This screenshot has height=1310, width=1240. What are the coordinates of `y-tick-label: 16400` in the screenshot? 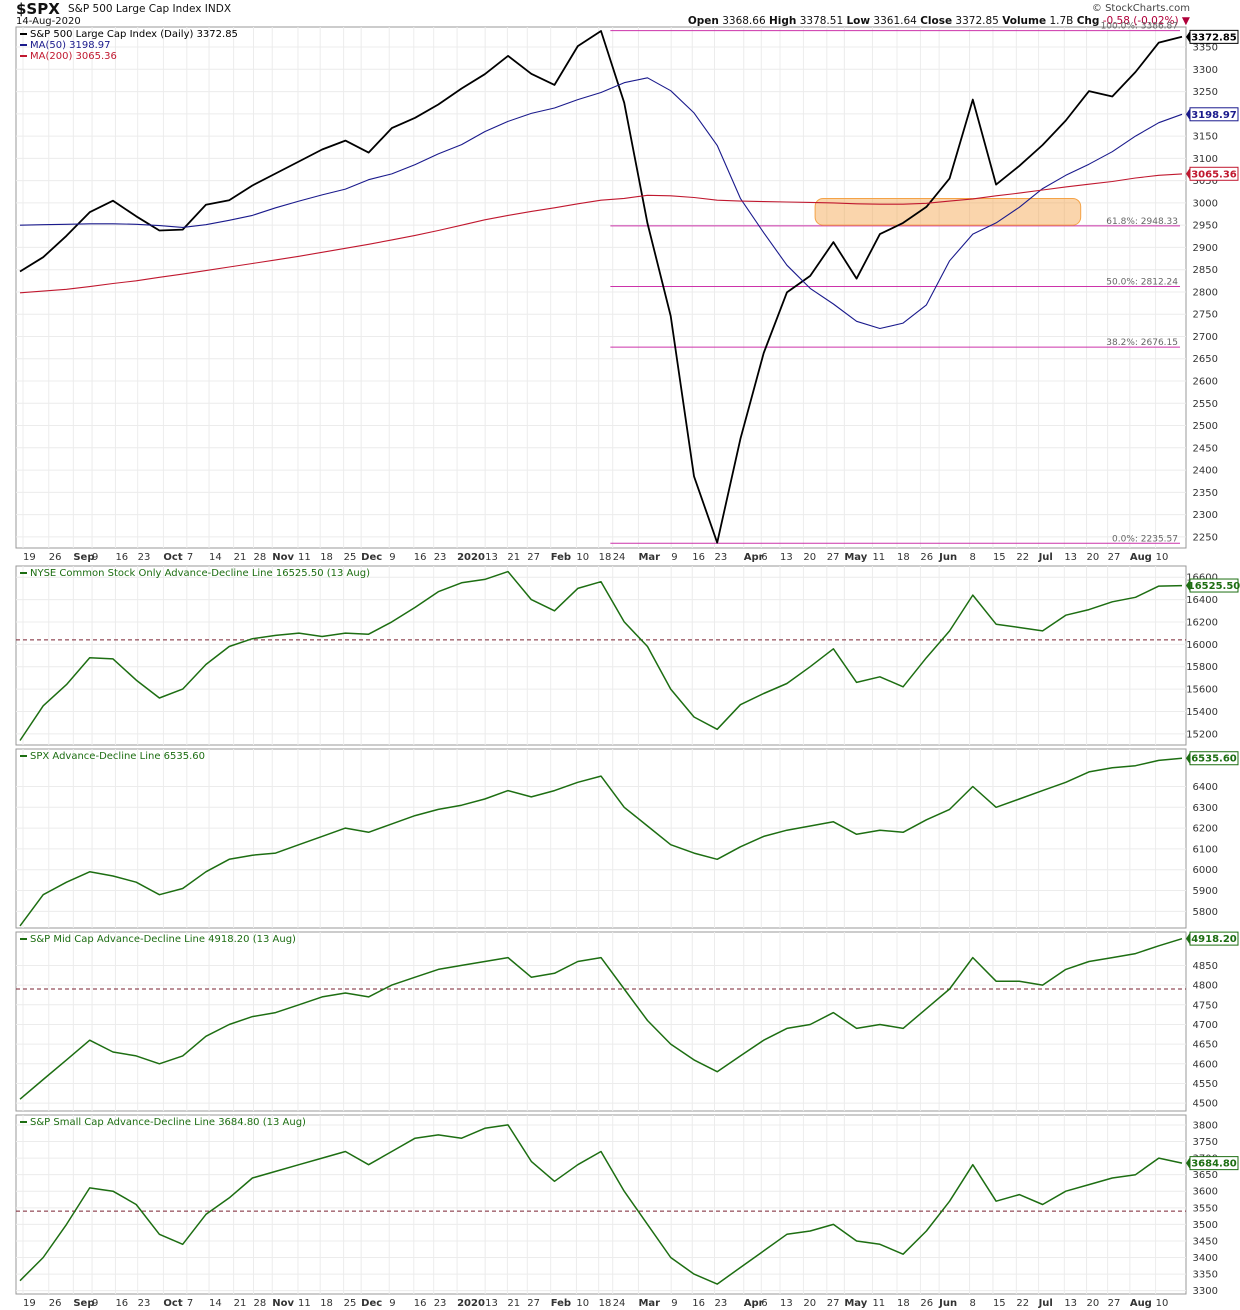 It's located at (1202, 600).